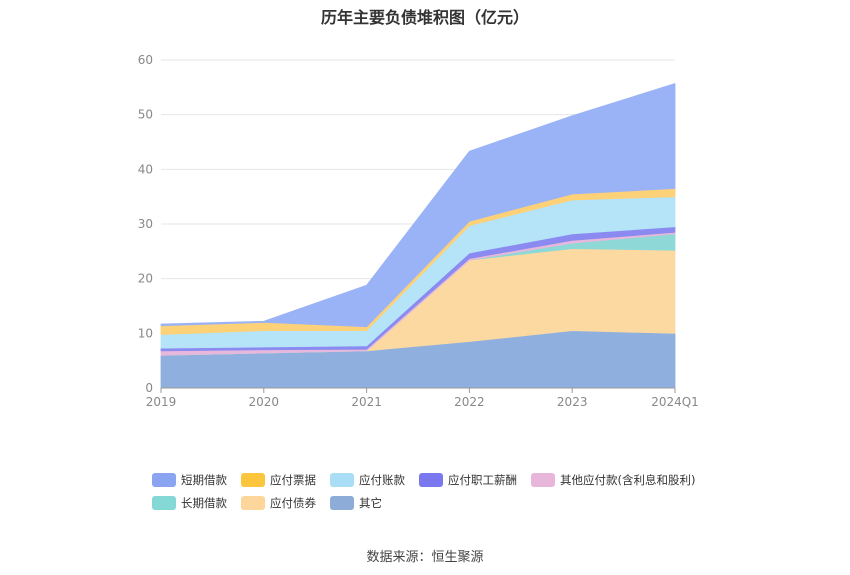 This screenshot has height=575, width=850. I want to click on legend-label: 短期借款, so click(204, 480).